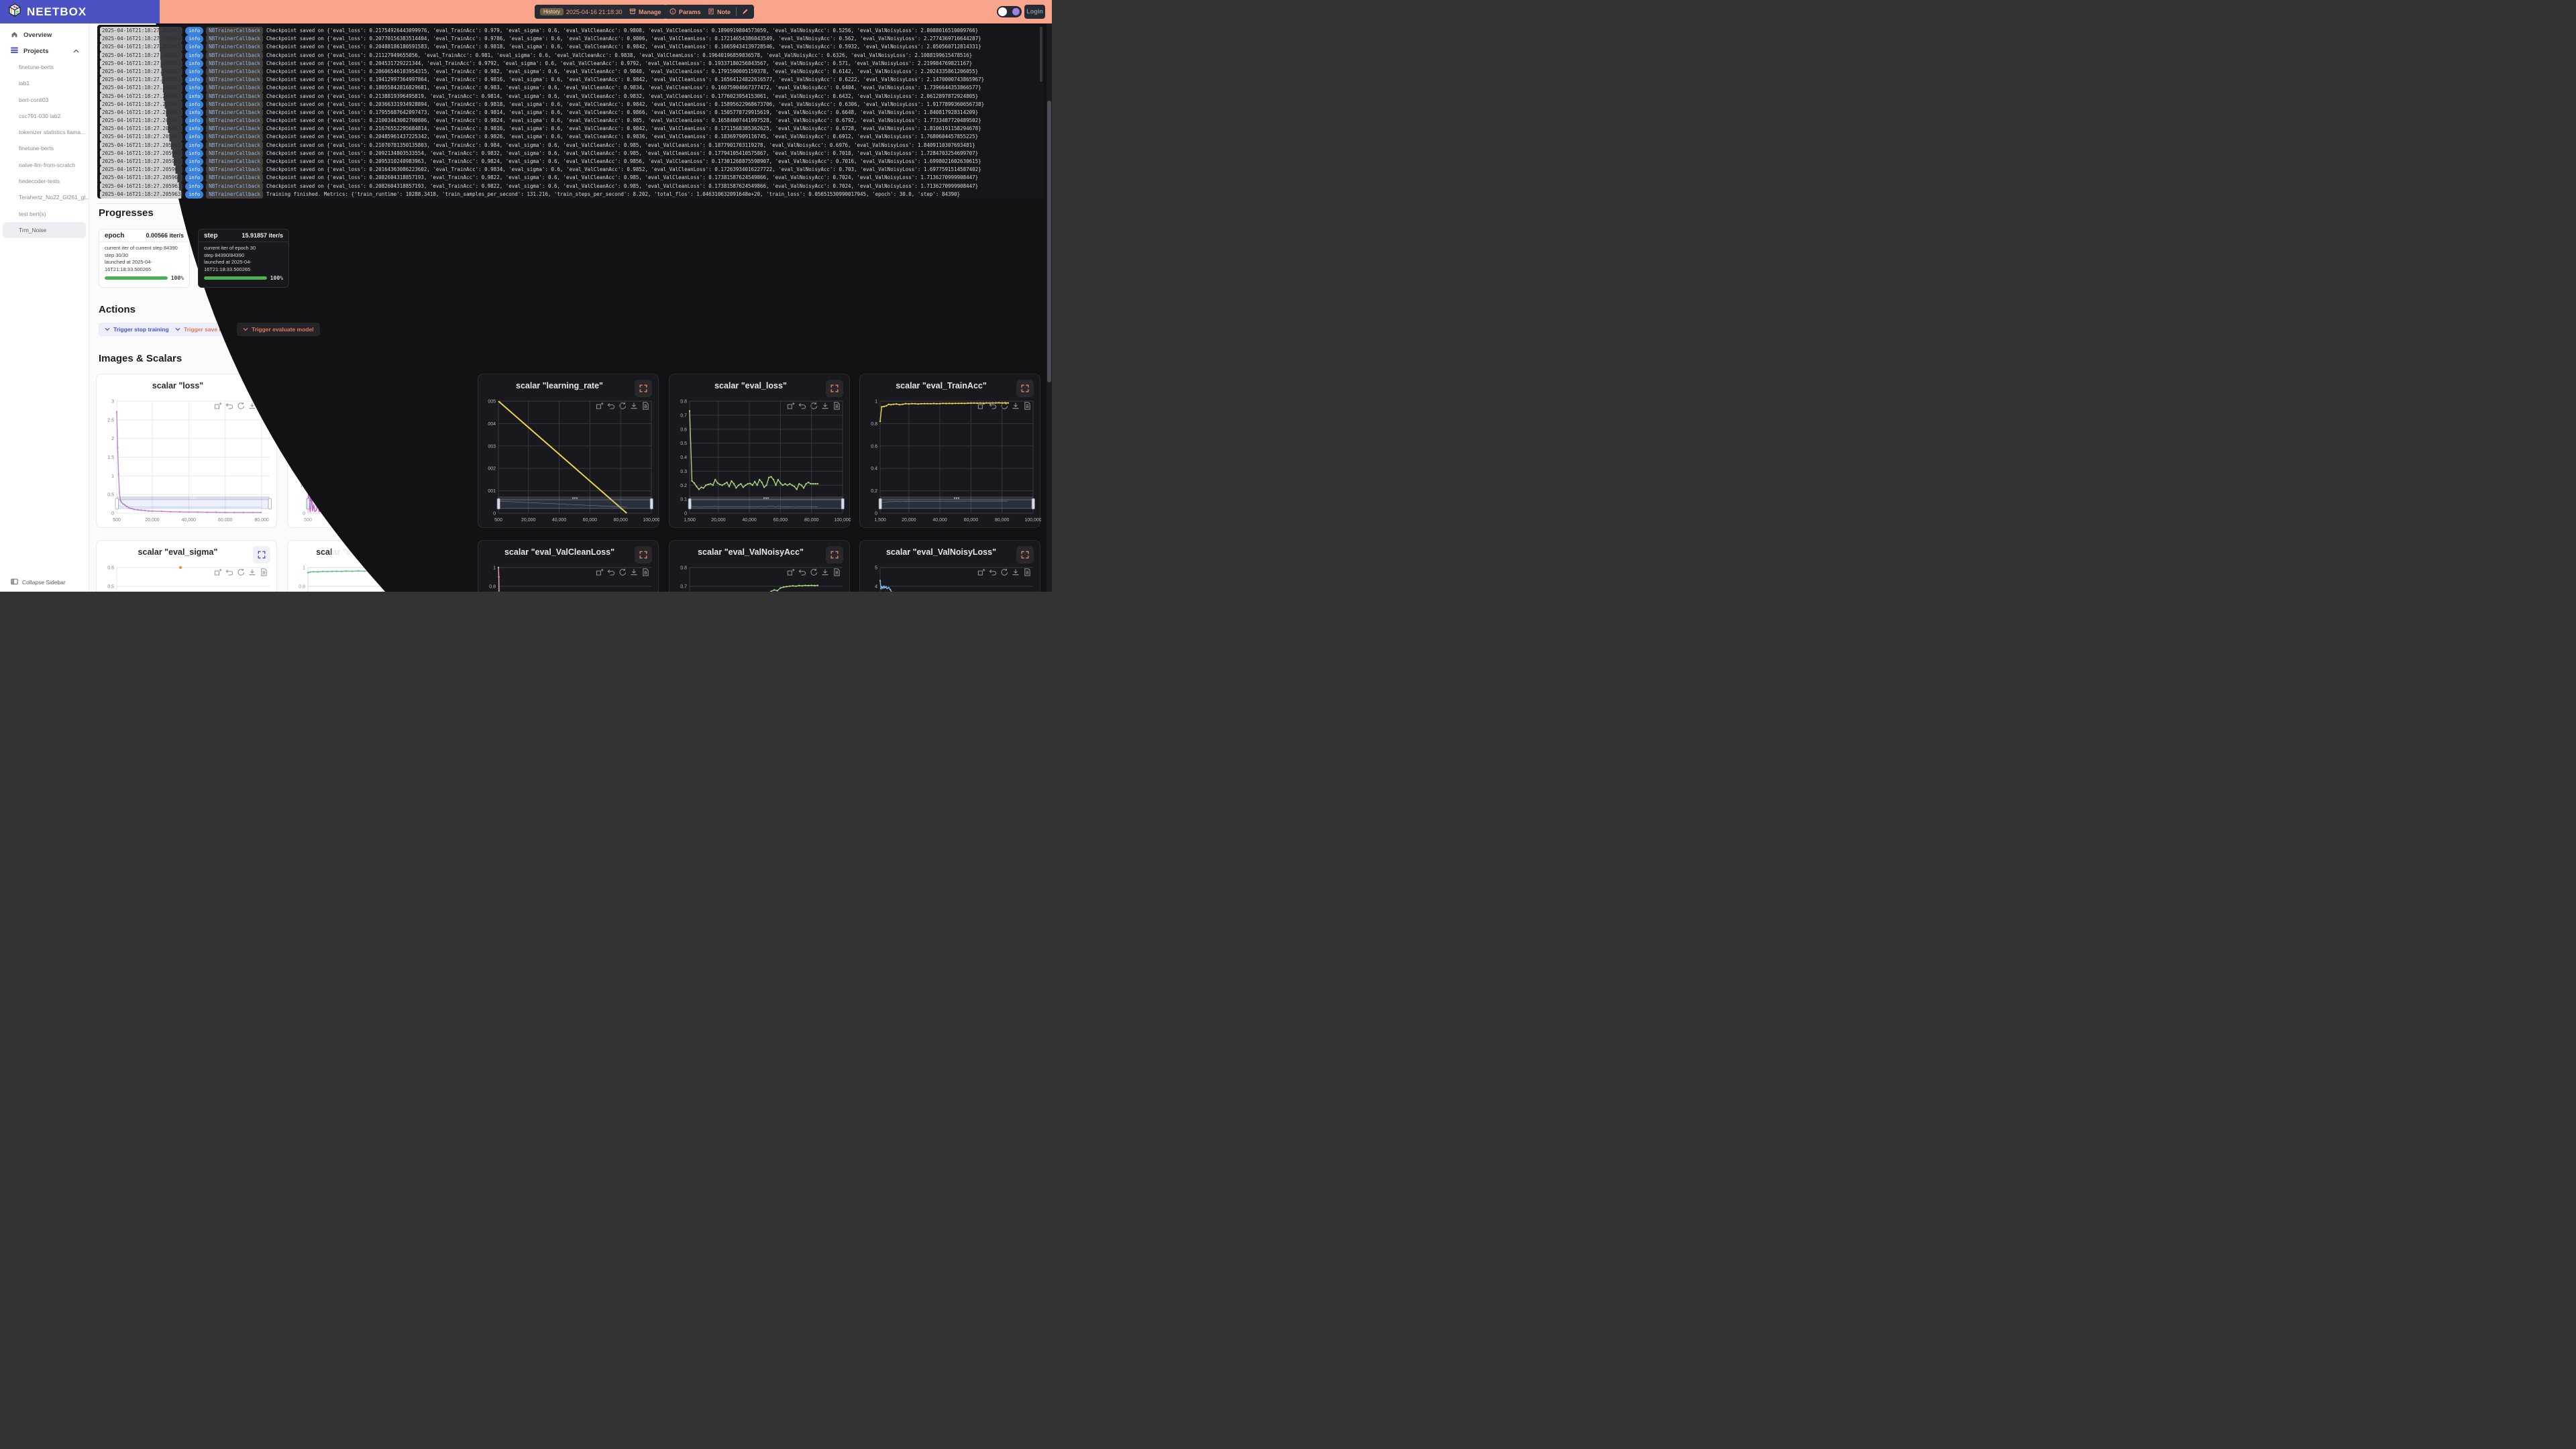  I want to click on sidebar-item-project: lab1, so click(24, 83).